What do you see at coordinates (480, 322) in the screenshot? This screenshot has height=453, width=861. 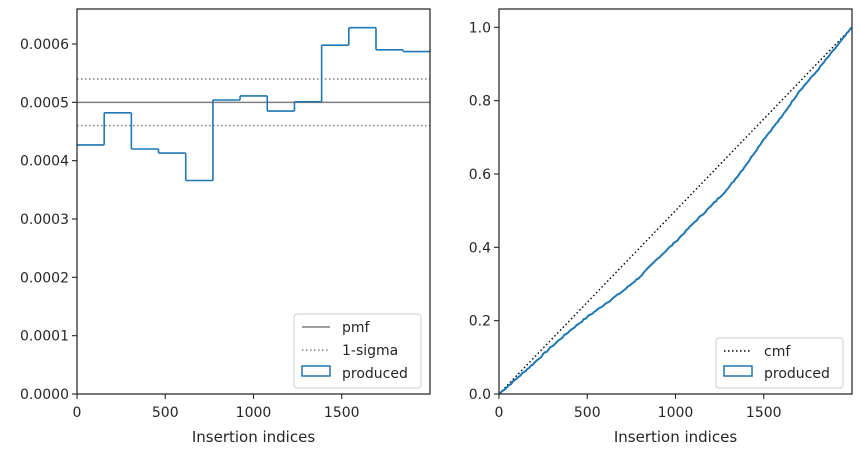 I see `y-tick-label: 0.2` at bounding box center [480, 322].